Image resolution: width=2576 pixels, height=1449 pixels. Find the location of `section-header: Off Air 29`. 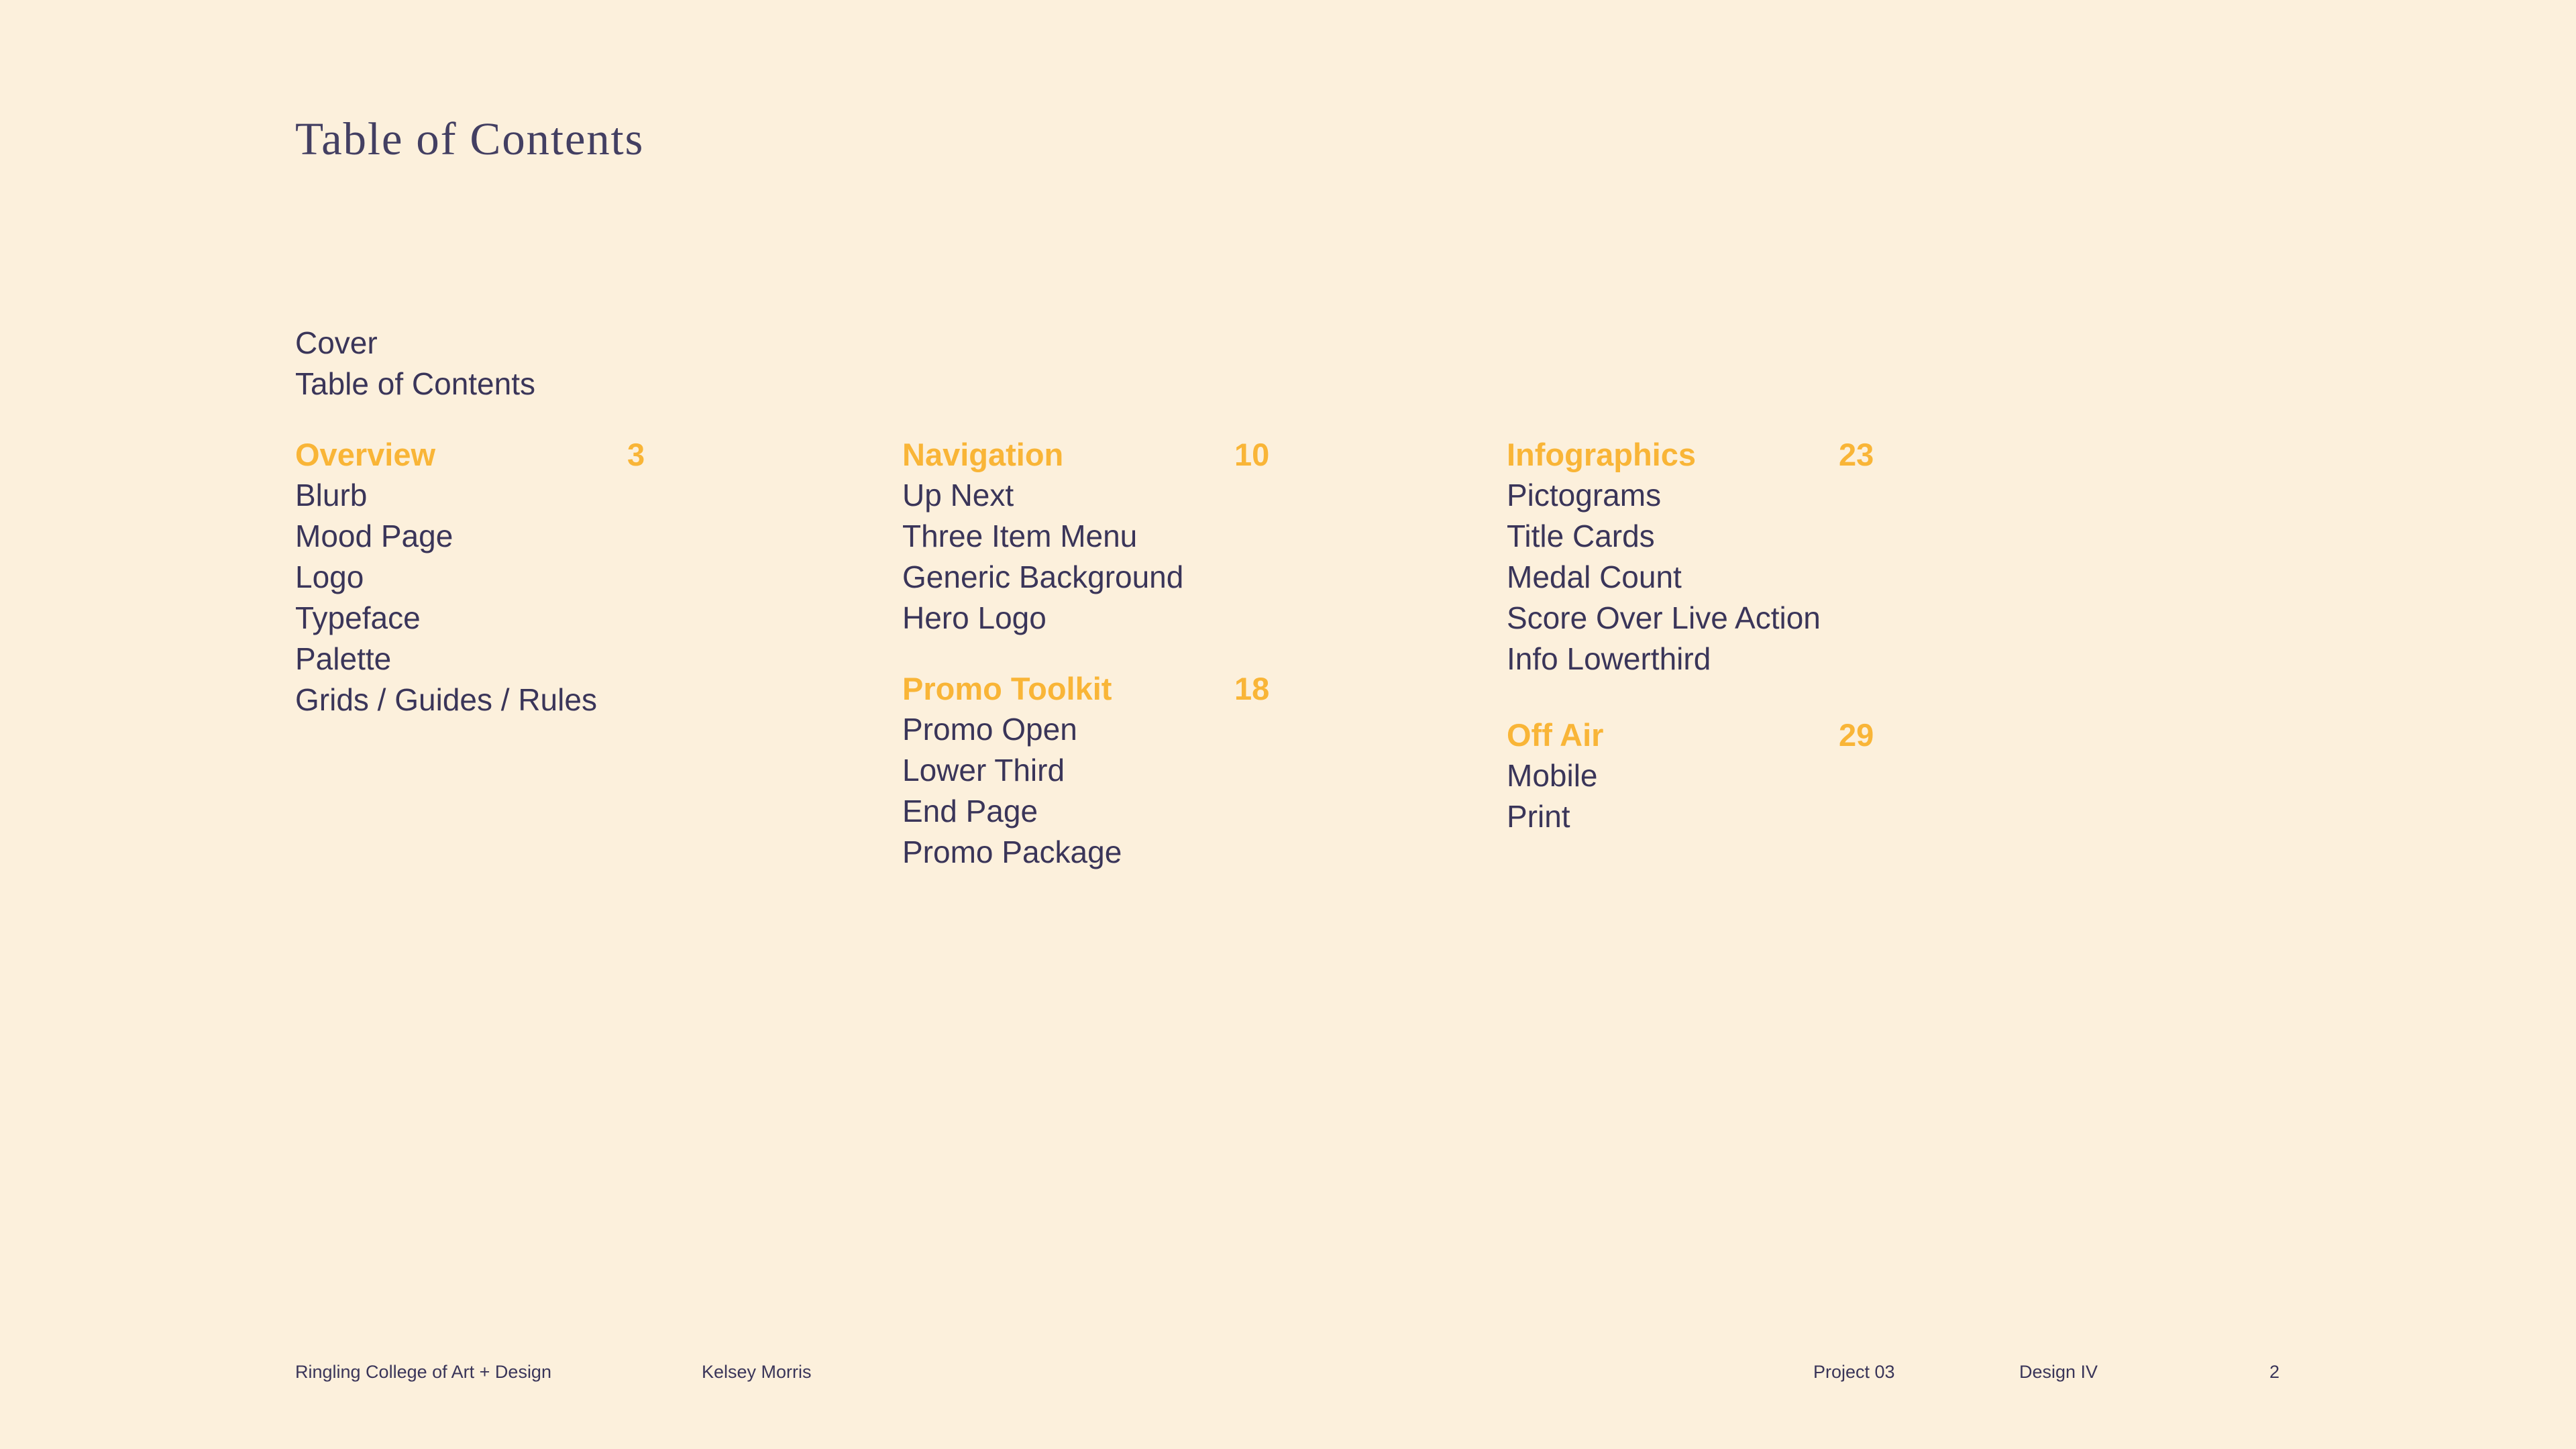

section-header: Off Air 29 is located at coordinates (1708, 734).